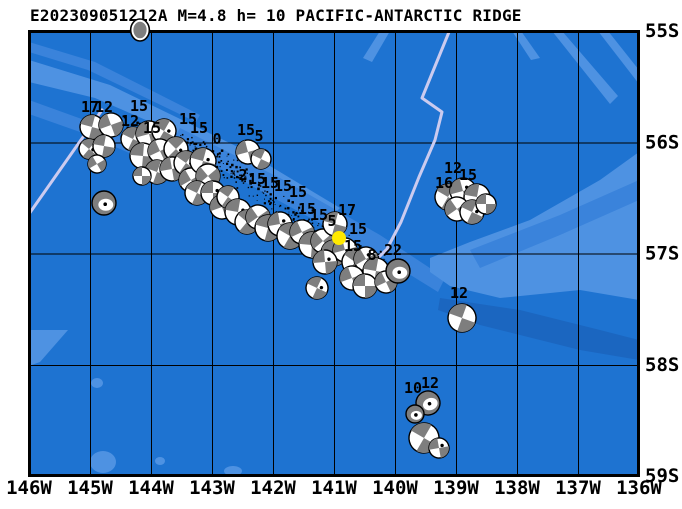 The height and width of the screenshot is (509, 682). Describe the element at coordinates (393, 250) in the screenshot. I see `depth-label: 22` at that location.